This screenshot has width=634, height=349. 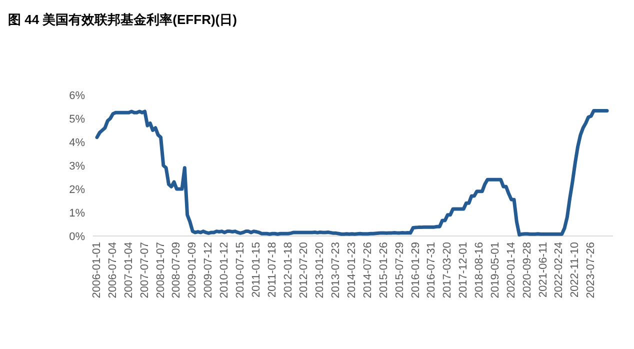 I want to click on x-tick-label: 2020-09-28, so click(x=527, y=270).